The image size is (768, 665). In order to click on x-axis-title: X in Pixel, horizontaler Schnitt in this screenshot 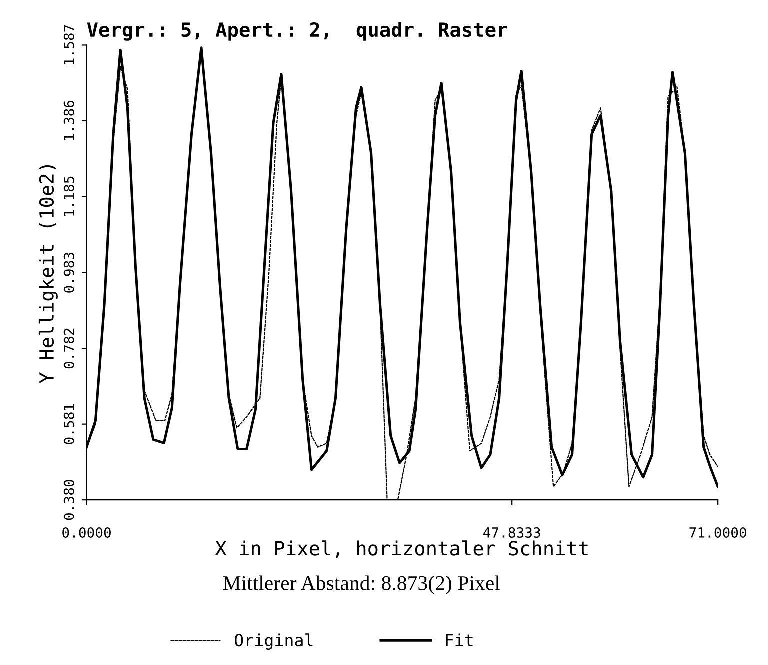, I will do `click(401, 549)`.